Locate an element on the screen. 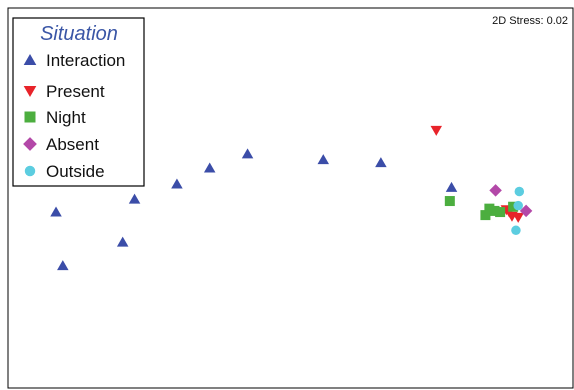 Image resolution: width=574 pixels, height=390 pixels. legend-label-night: Night is located at coordinates (66, 117).